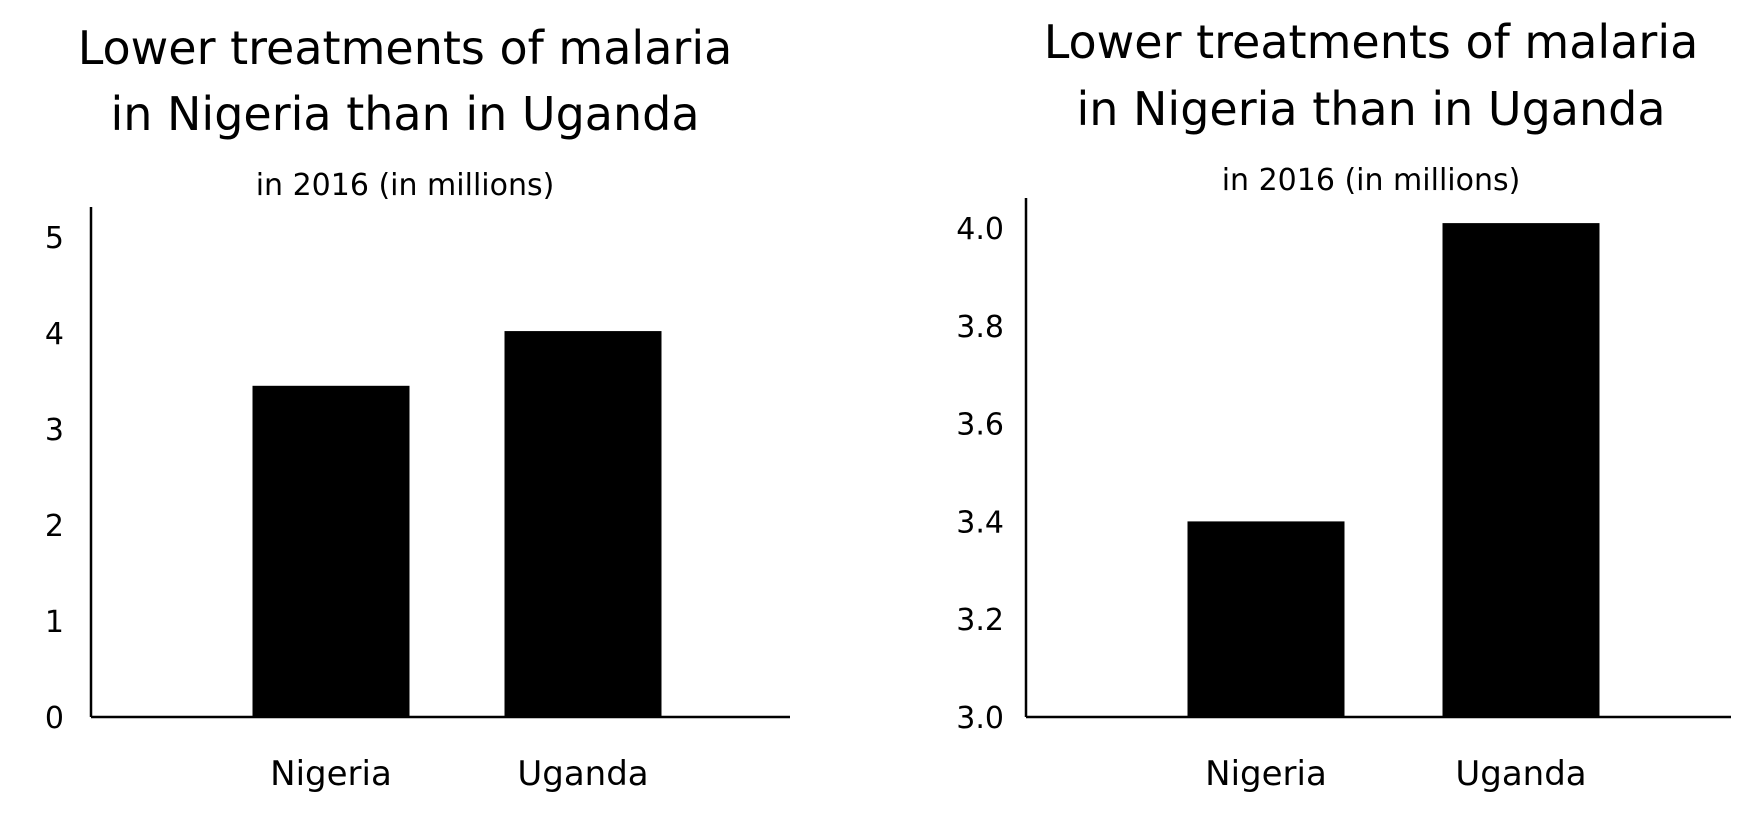 This screenshot has height=817, width=1761. What do you see at coordinates (980, 425) in the screenshot?
I see `y-tick-label: 3.6` at bounding box center [980, 425].